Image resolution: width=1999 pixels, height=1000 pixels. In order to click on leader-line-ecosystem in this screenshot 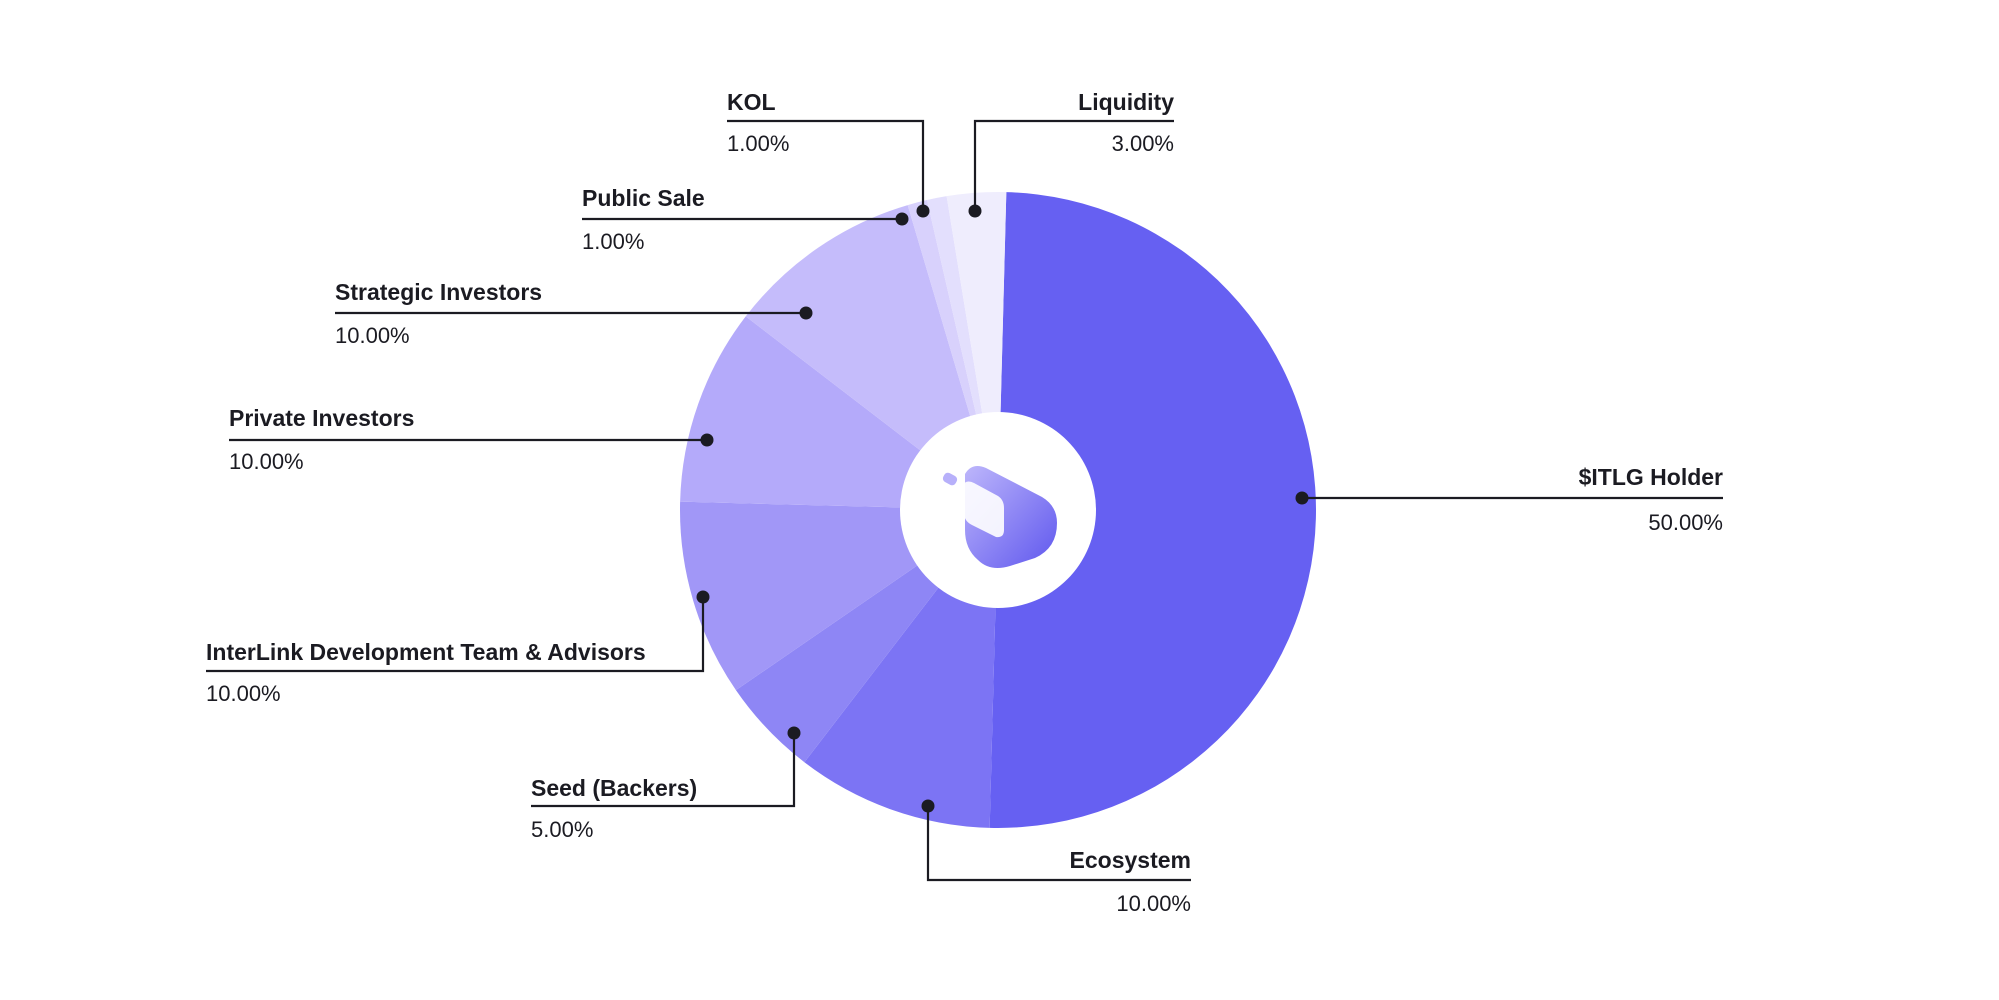, I will do `click(1058, 844)`.